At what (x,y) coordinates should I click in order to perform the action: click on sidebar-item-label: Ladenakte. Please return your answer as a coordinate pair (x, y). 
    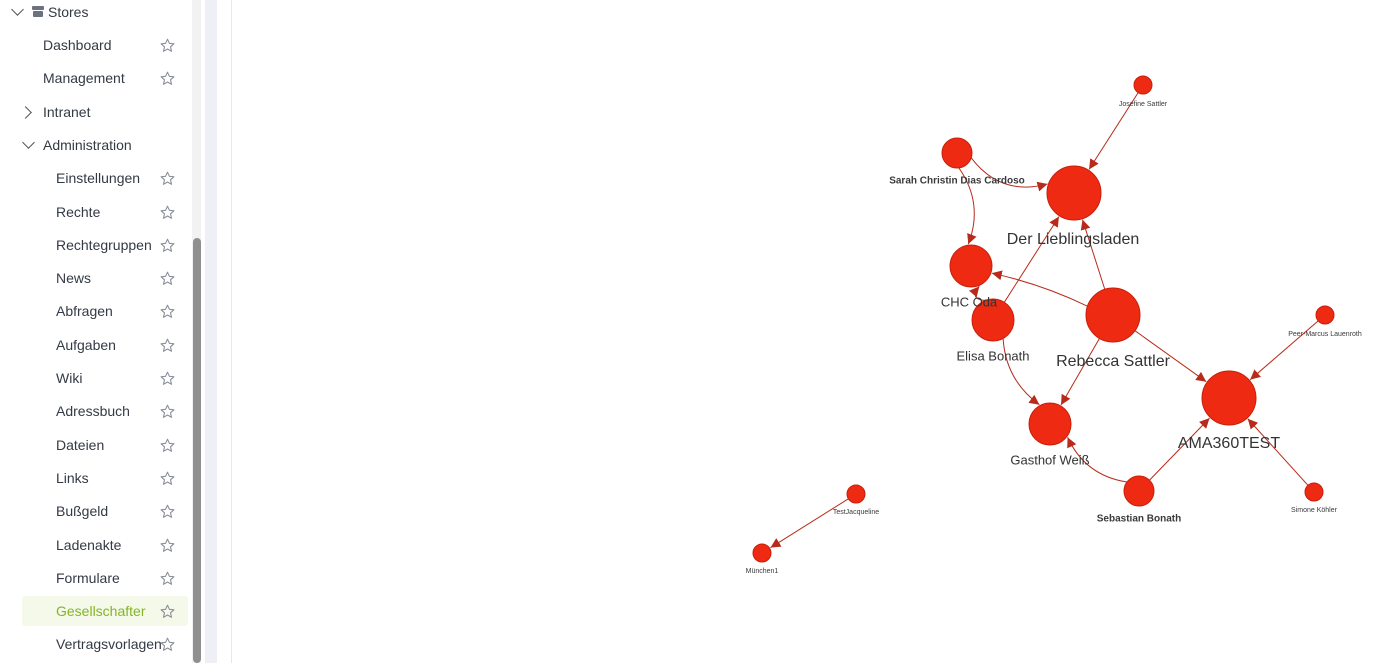
    Looking at the image, I should click on (89, 544).